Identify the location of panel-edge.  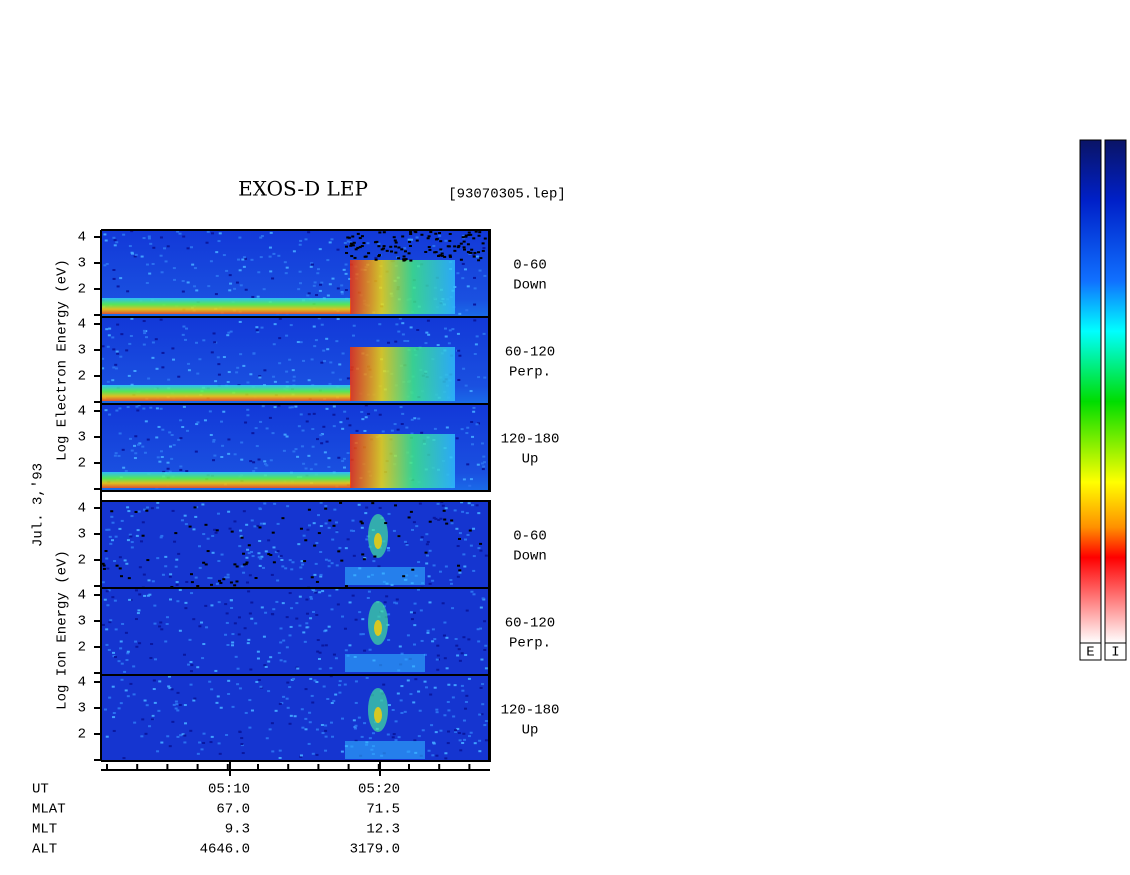
(489, 544).